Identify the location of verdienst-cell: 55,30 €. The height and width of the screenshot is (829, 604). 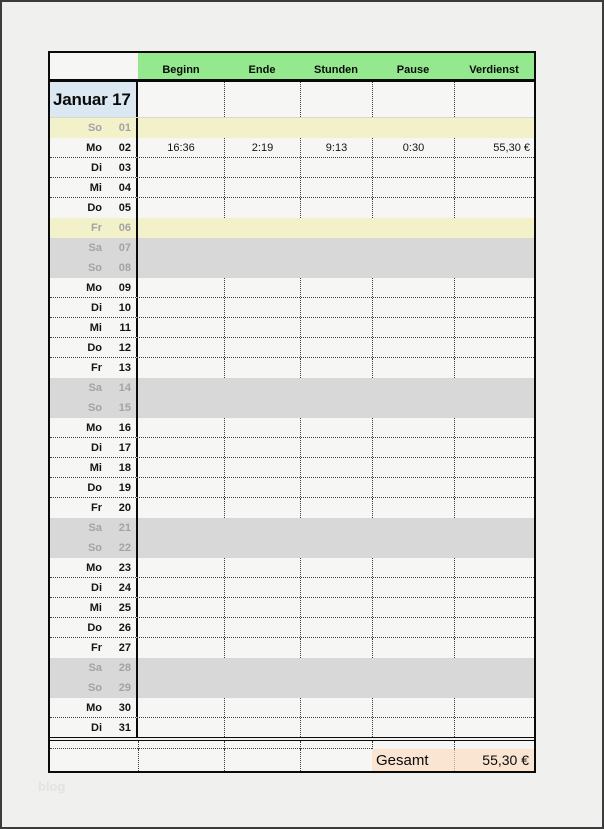
(494, 147).